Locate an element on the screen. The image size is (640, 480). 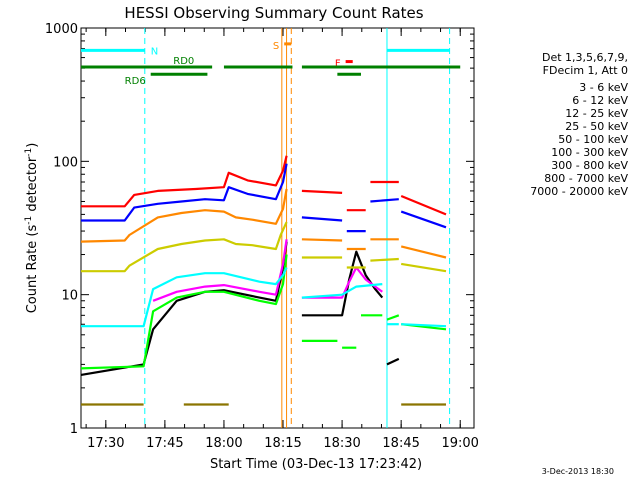
x-tick-label: 19:00 is located at coordinates (459, 443).